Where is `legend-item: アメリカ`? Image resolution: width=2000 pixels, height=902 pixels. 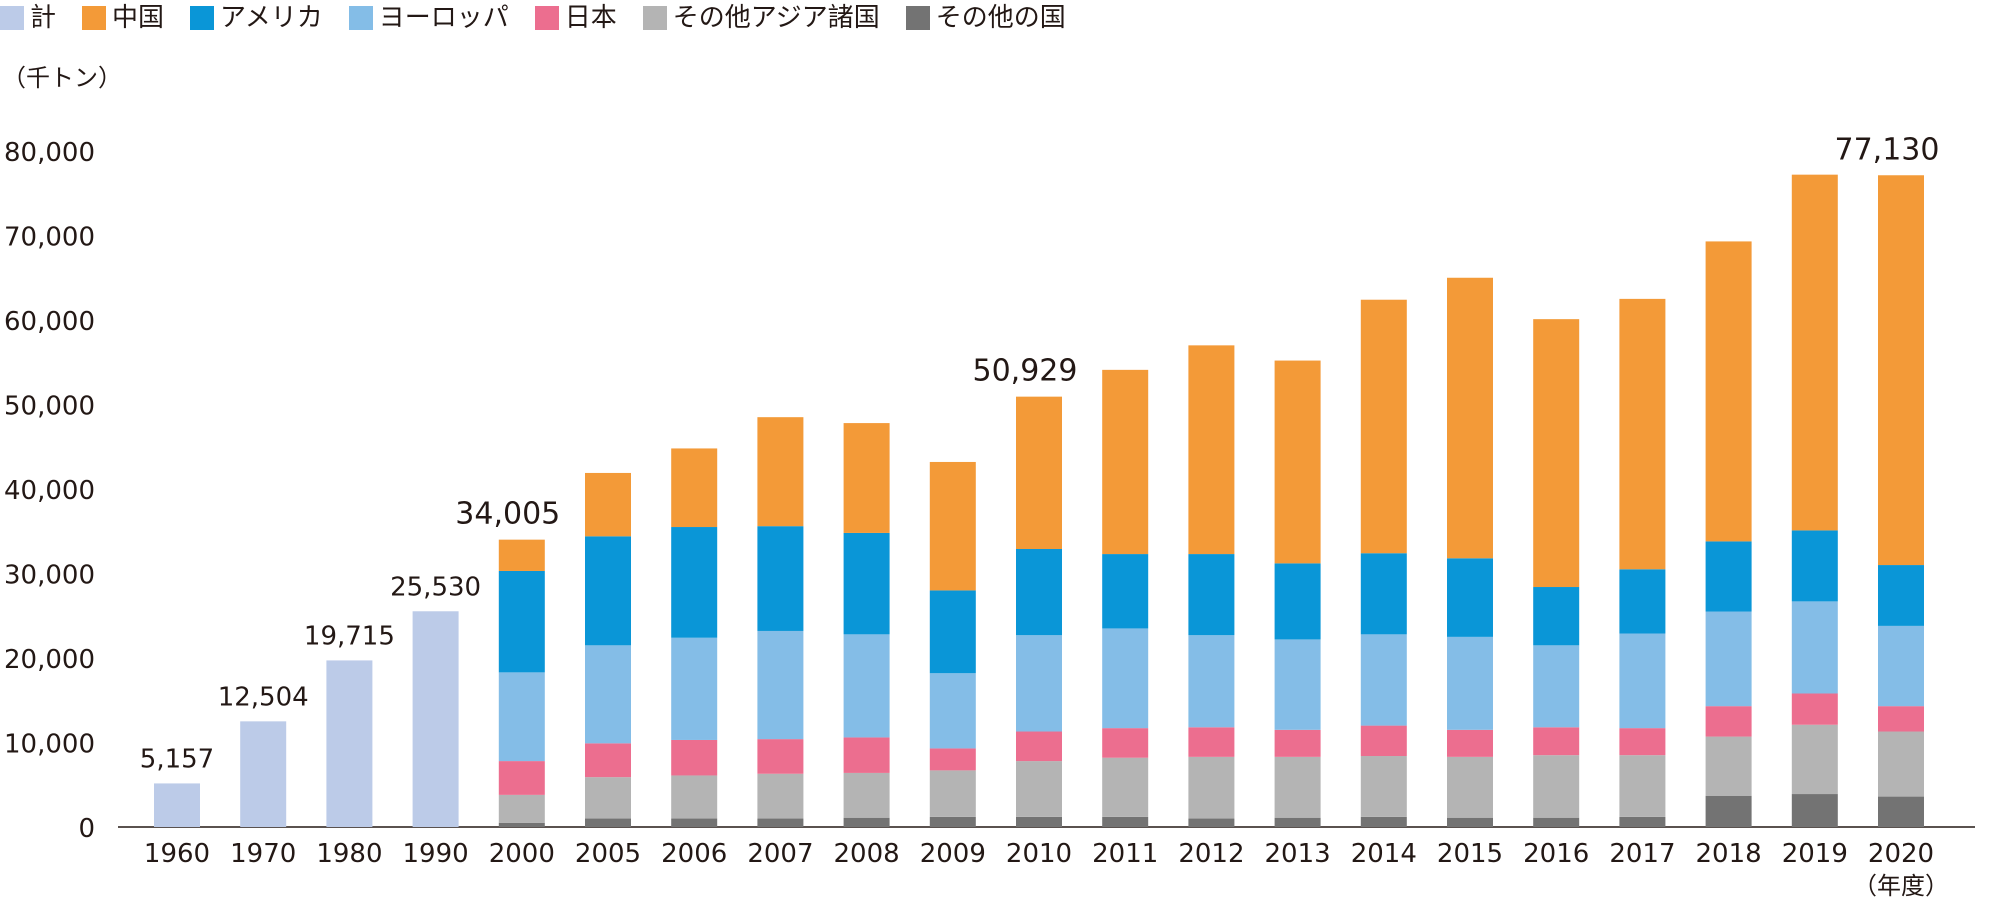
legend-item: アメリカ is located at coordinates (256, 18).